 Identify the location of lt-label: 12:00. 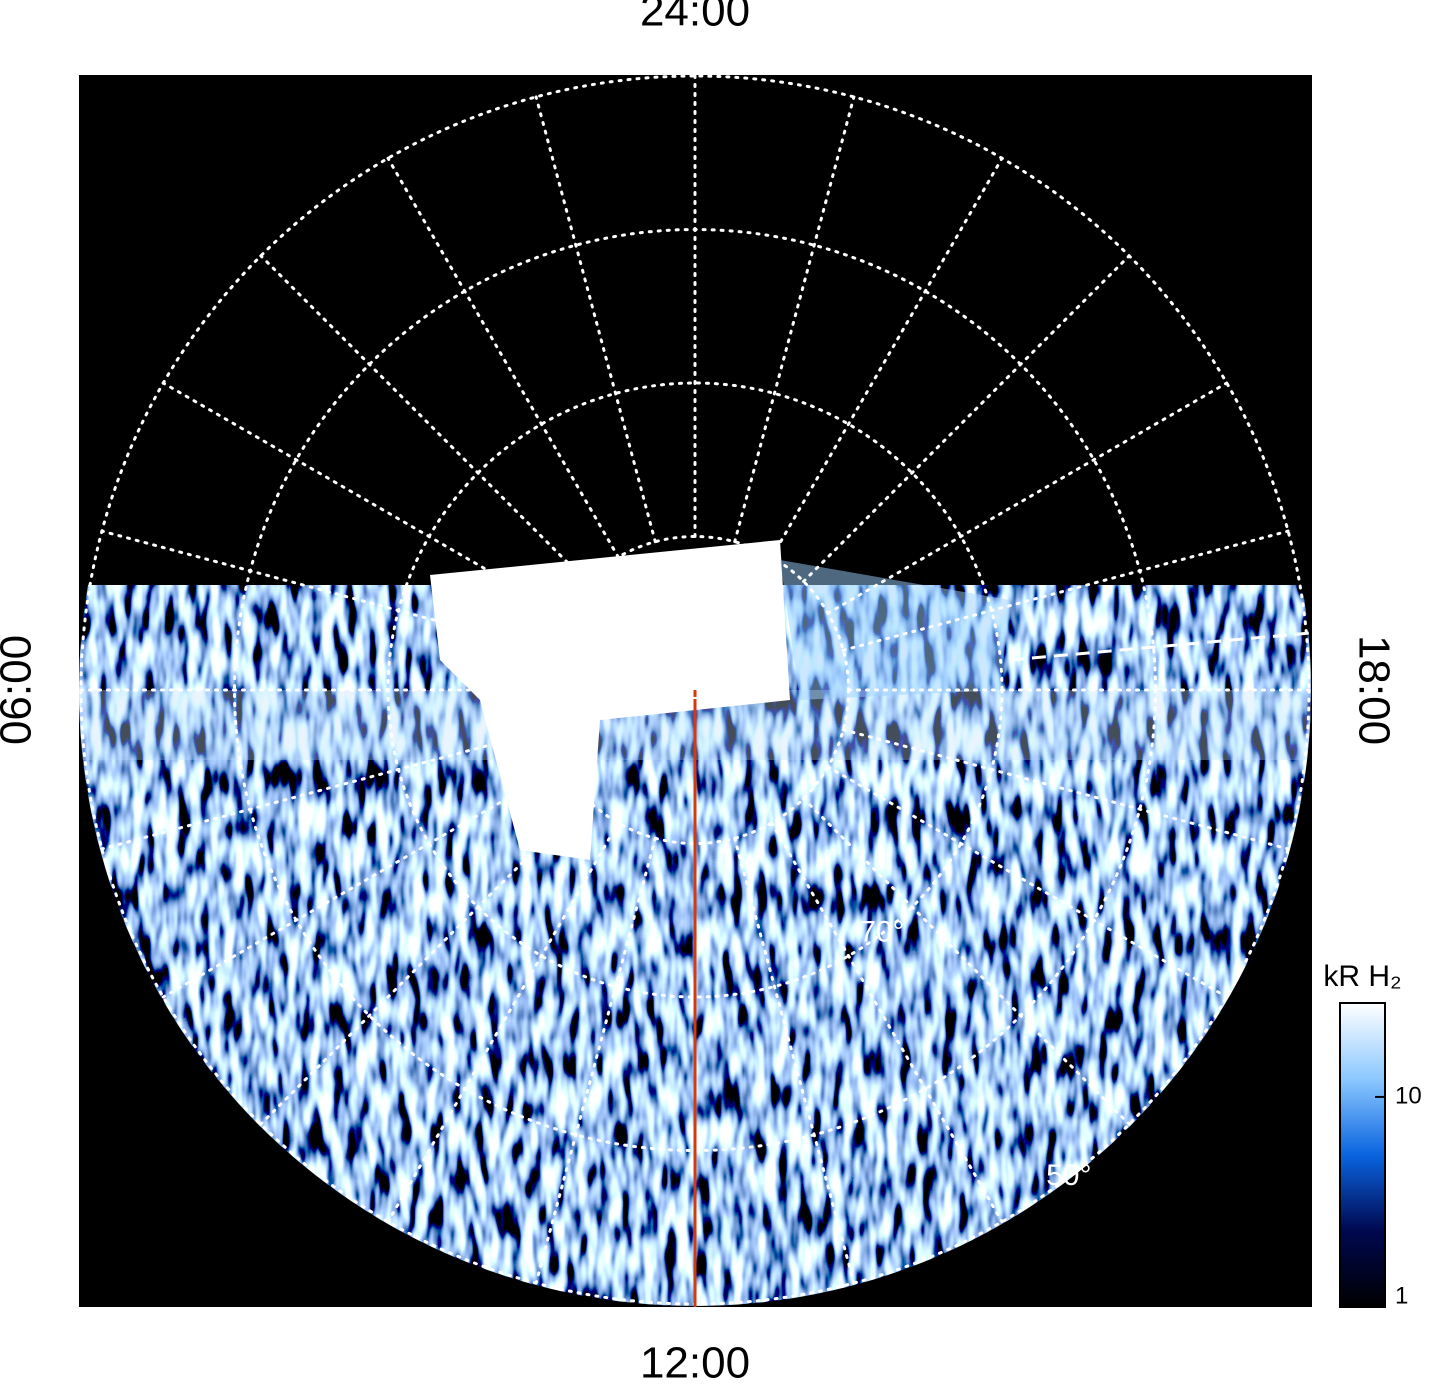
(695, 1361).